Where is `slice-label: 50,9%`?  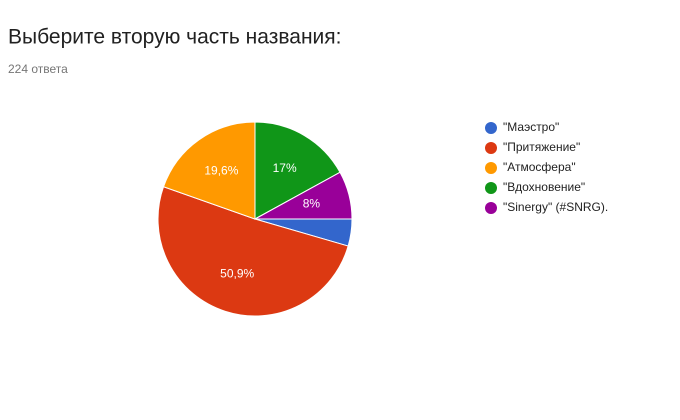 slice-label: 50,9% is located at coordinates (237, 274).